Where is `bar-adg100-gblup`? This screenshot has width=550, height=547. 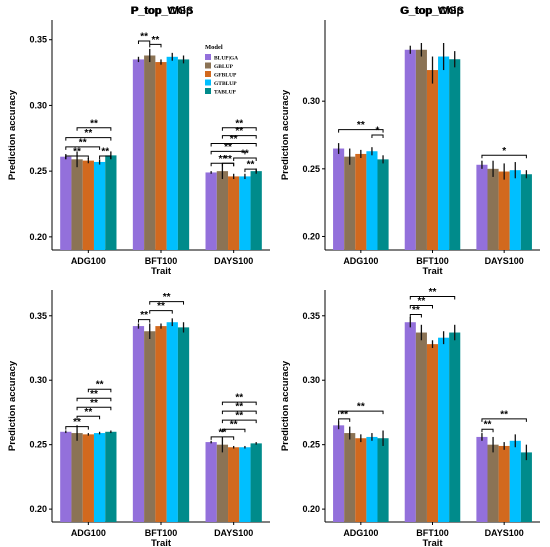
bar-adg100-gblup is located at coordinates (350, 203).